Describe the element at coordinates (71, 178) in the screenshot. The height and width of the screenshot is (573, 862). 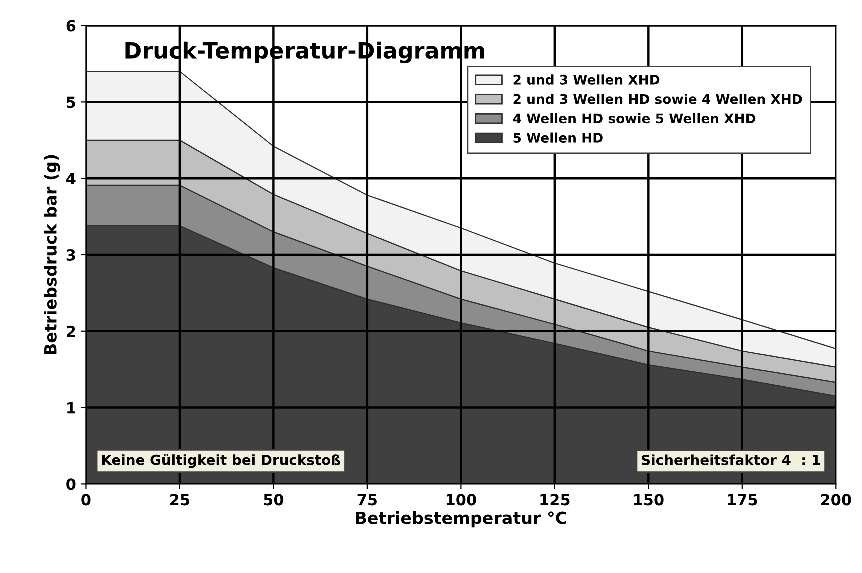
I see `y-tick-label: 4` at that location.